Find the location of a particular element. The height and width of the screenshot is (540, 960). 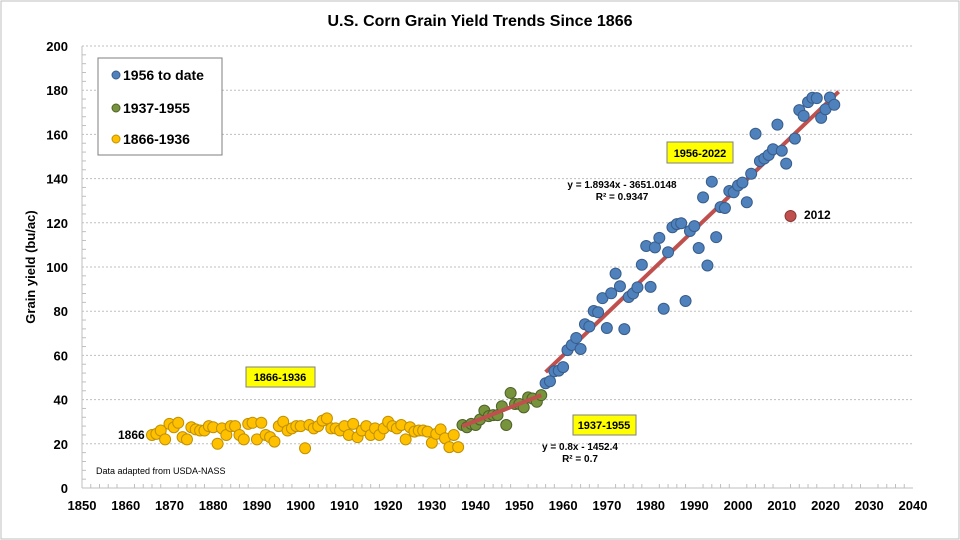

x-tick-label: 1890 is located at coordinates (256, 505).